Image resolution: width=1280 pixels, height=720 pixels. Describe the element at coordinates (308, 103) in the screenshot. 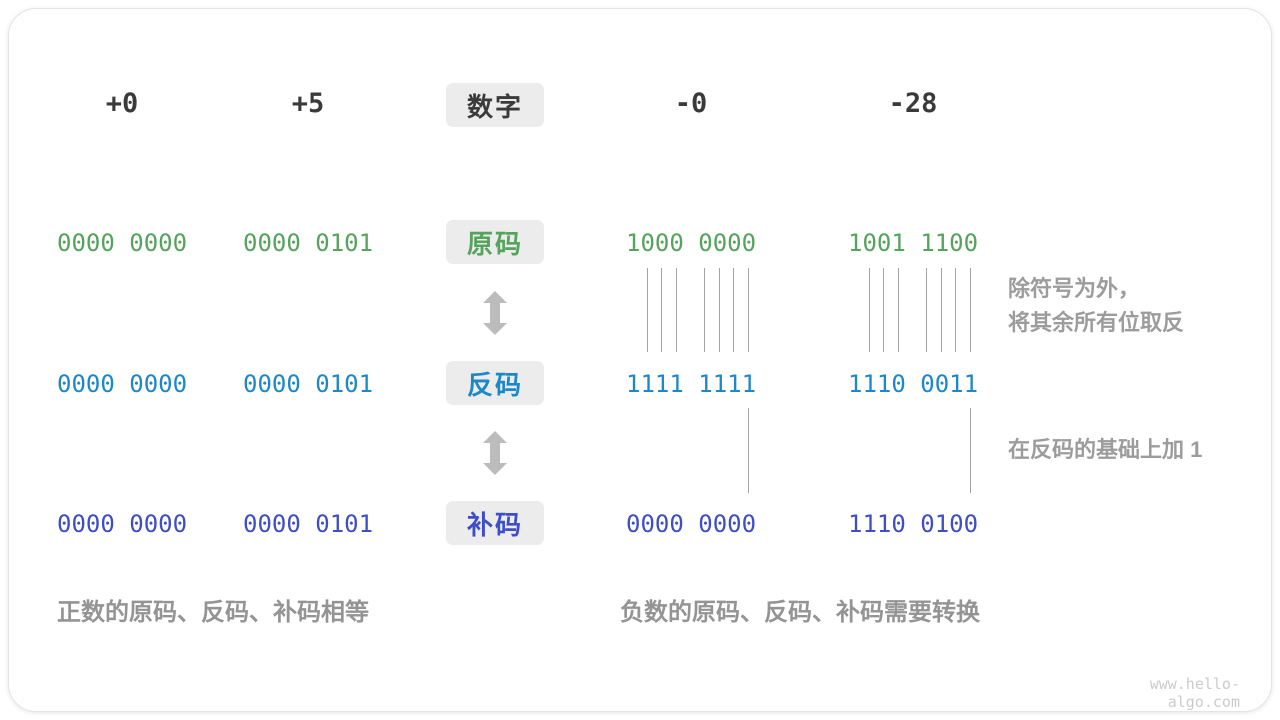

I see `header-number-plus5: +5` at that location.